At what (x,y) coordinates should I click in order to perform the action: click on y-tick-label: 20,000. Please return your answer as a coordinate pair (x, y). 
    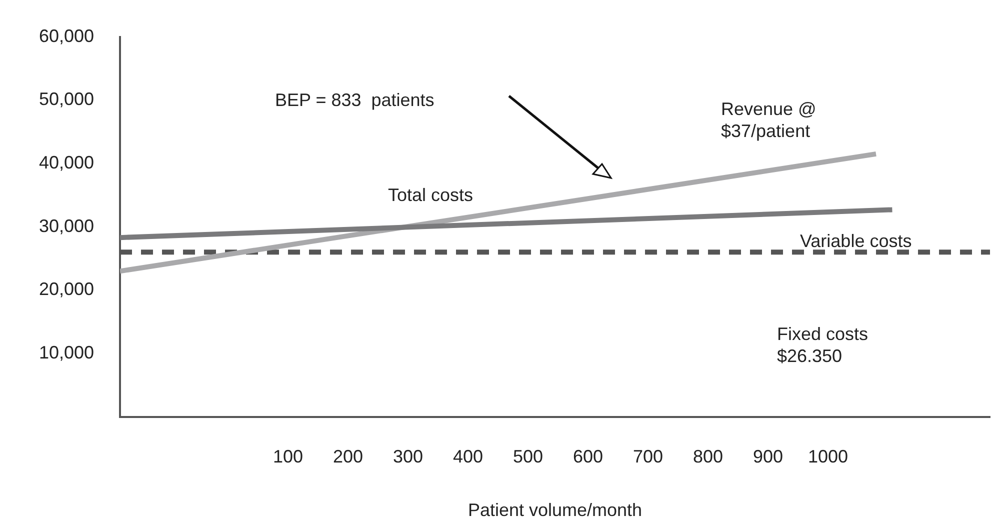
    Looking at the image, I should click on (66, 289).